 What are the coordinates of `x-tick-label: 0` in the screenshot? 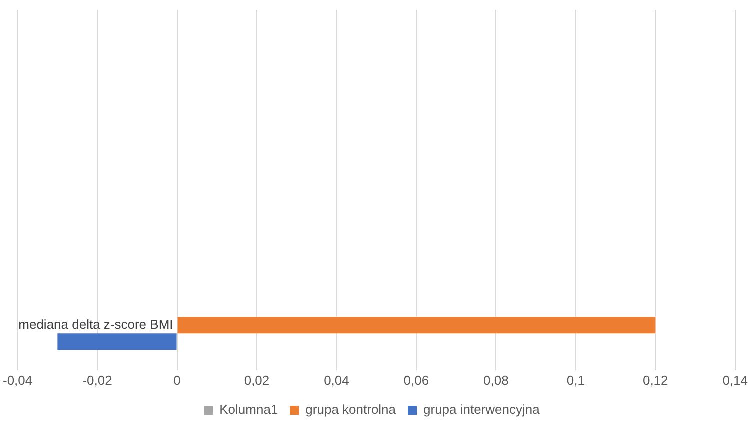 It's located at (177, 380).